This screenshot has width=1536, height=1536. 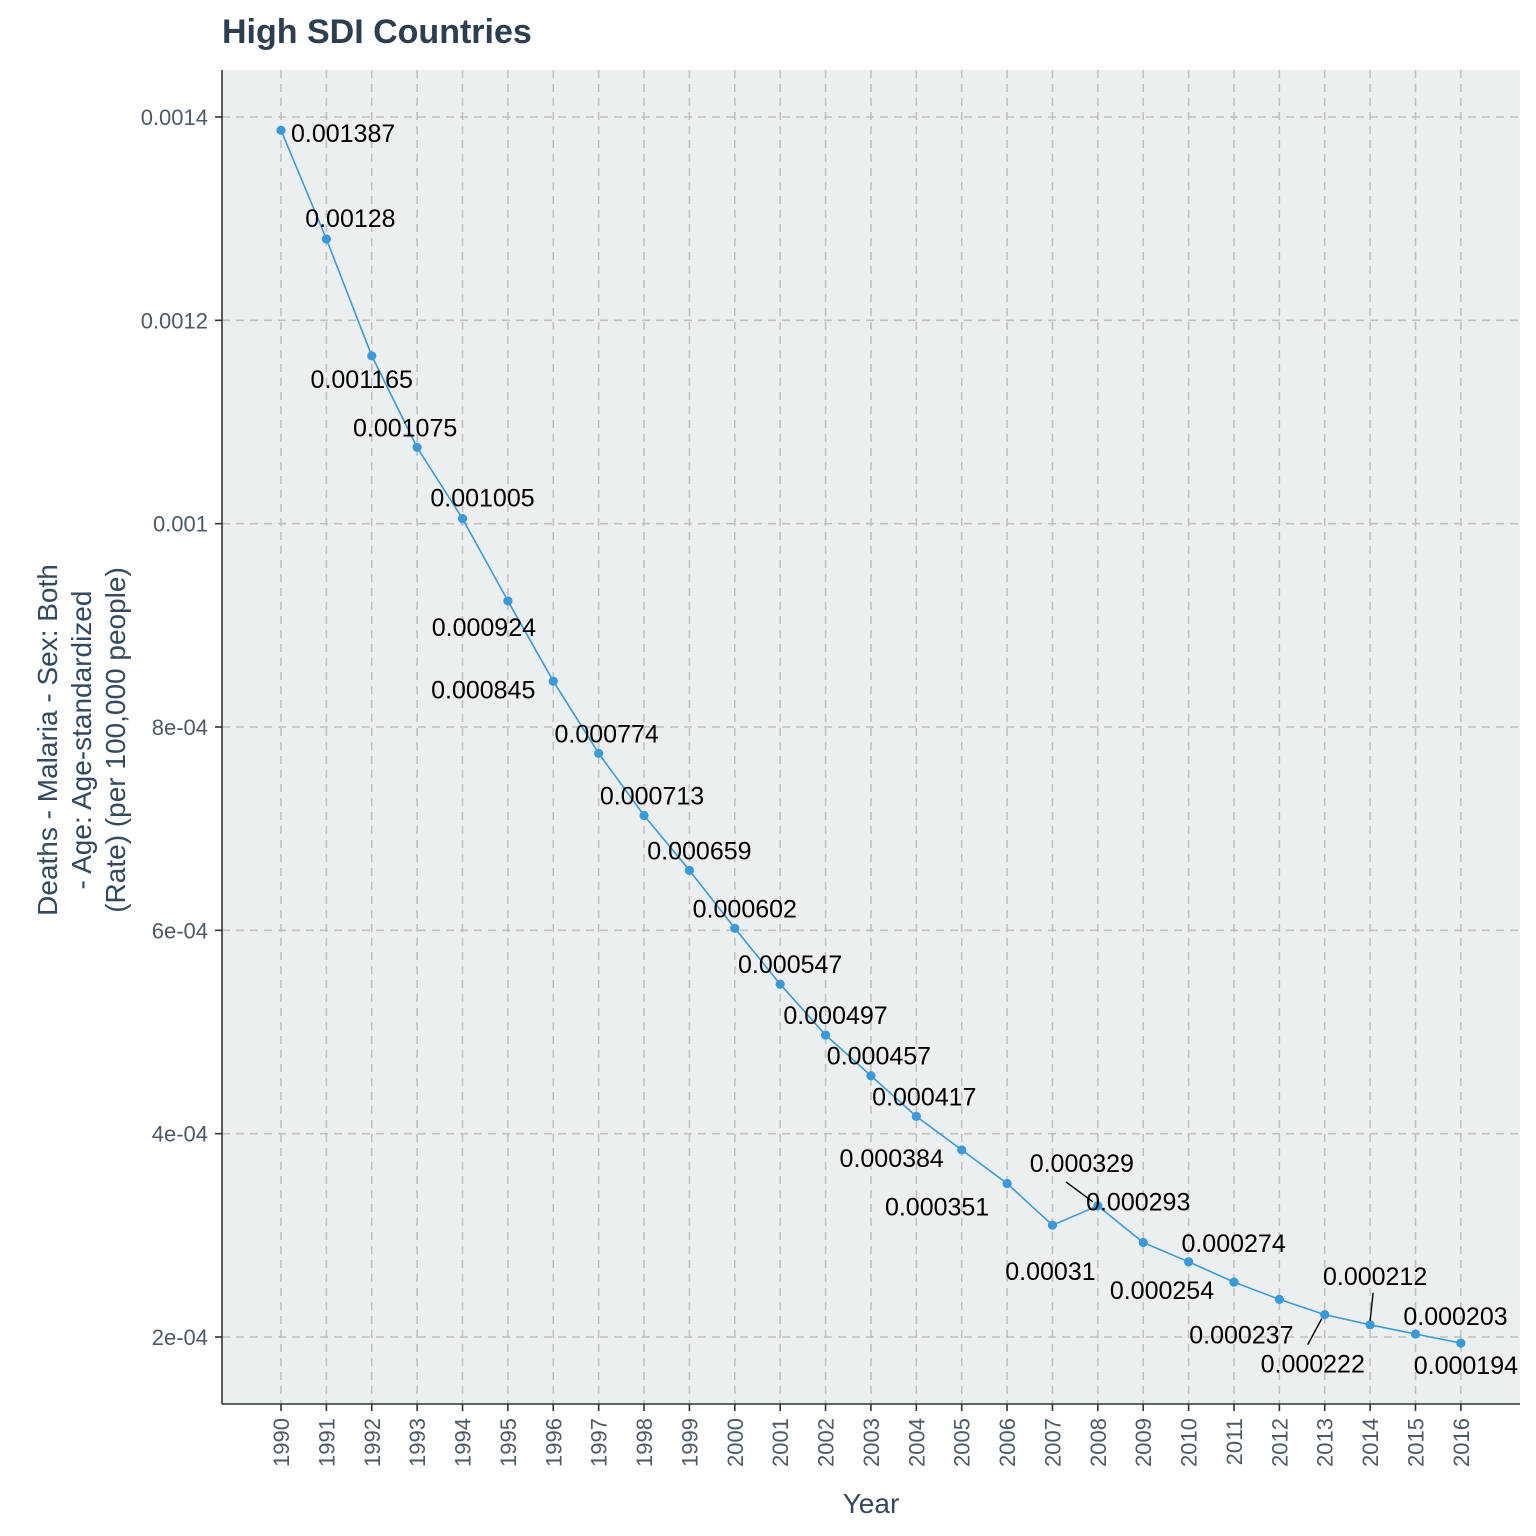 What do you see at coordinates (343, 134) in the screenshot?
I see `data-label: 0.001387` at bounding box center [343, 134].